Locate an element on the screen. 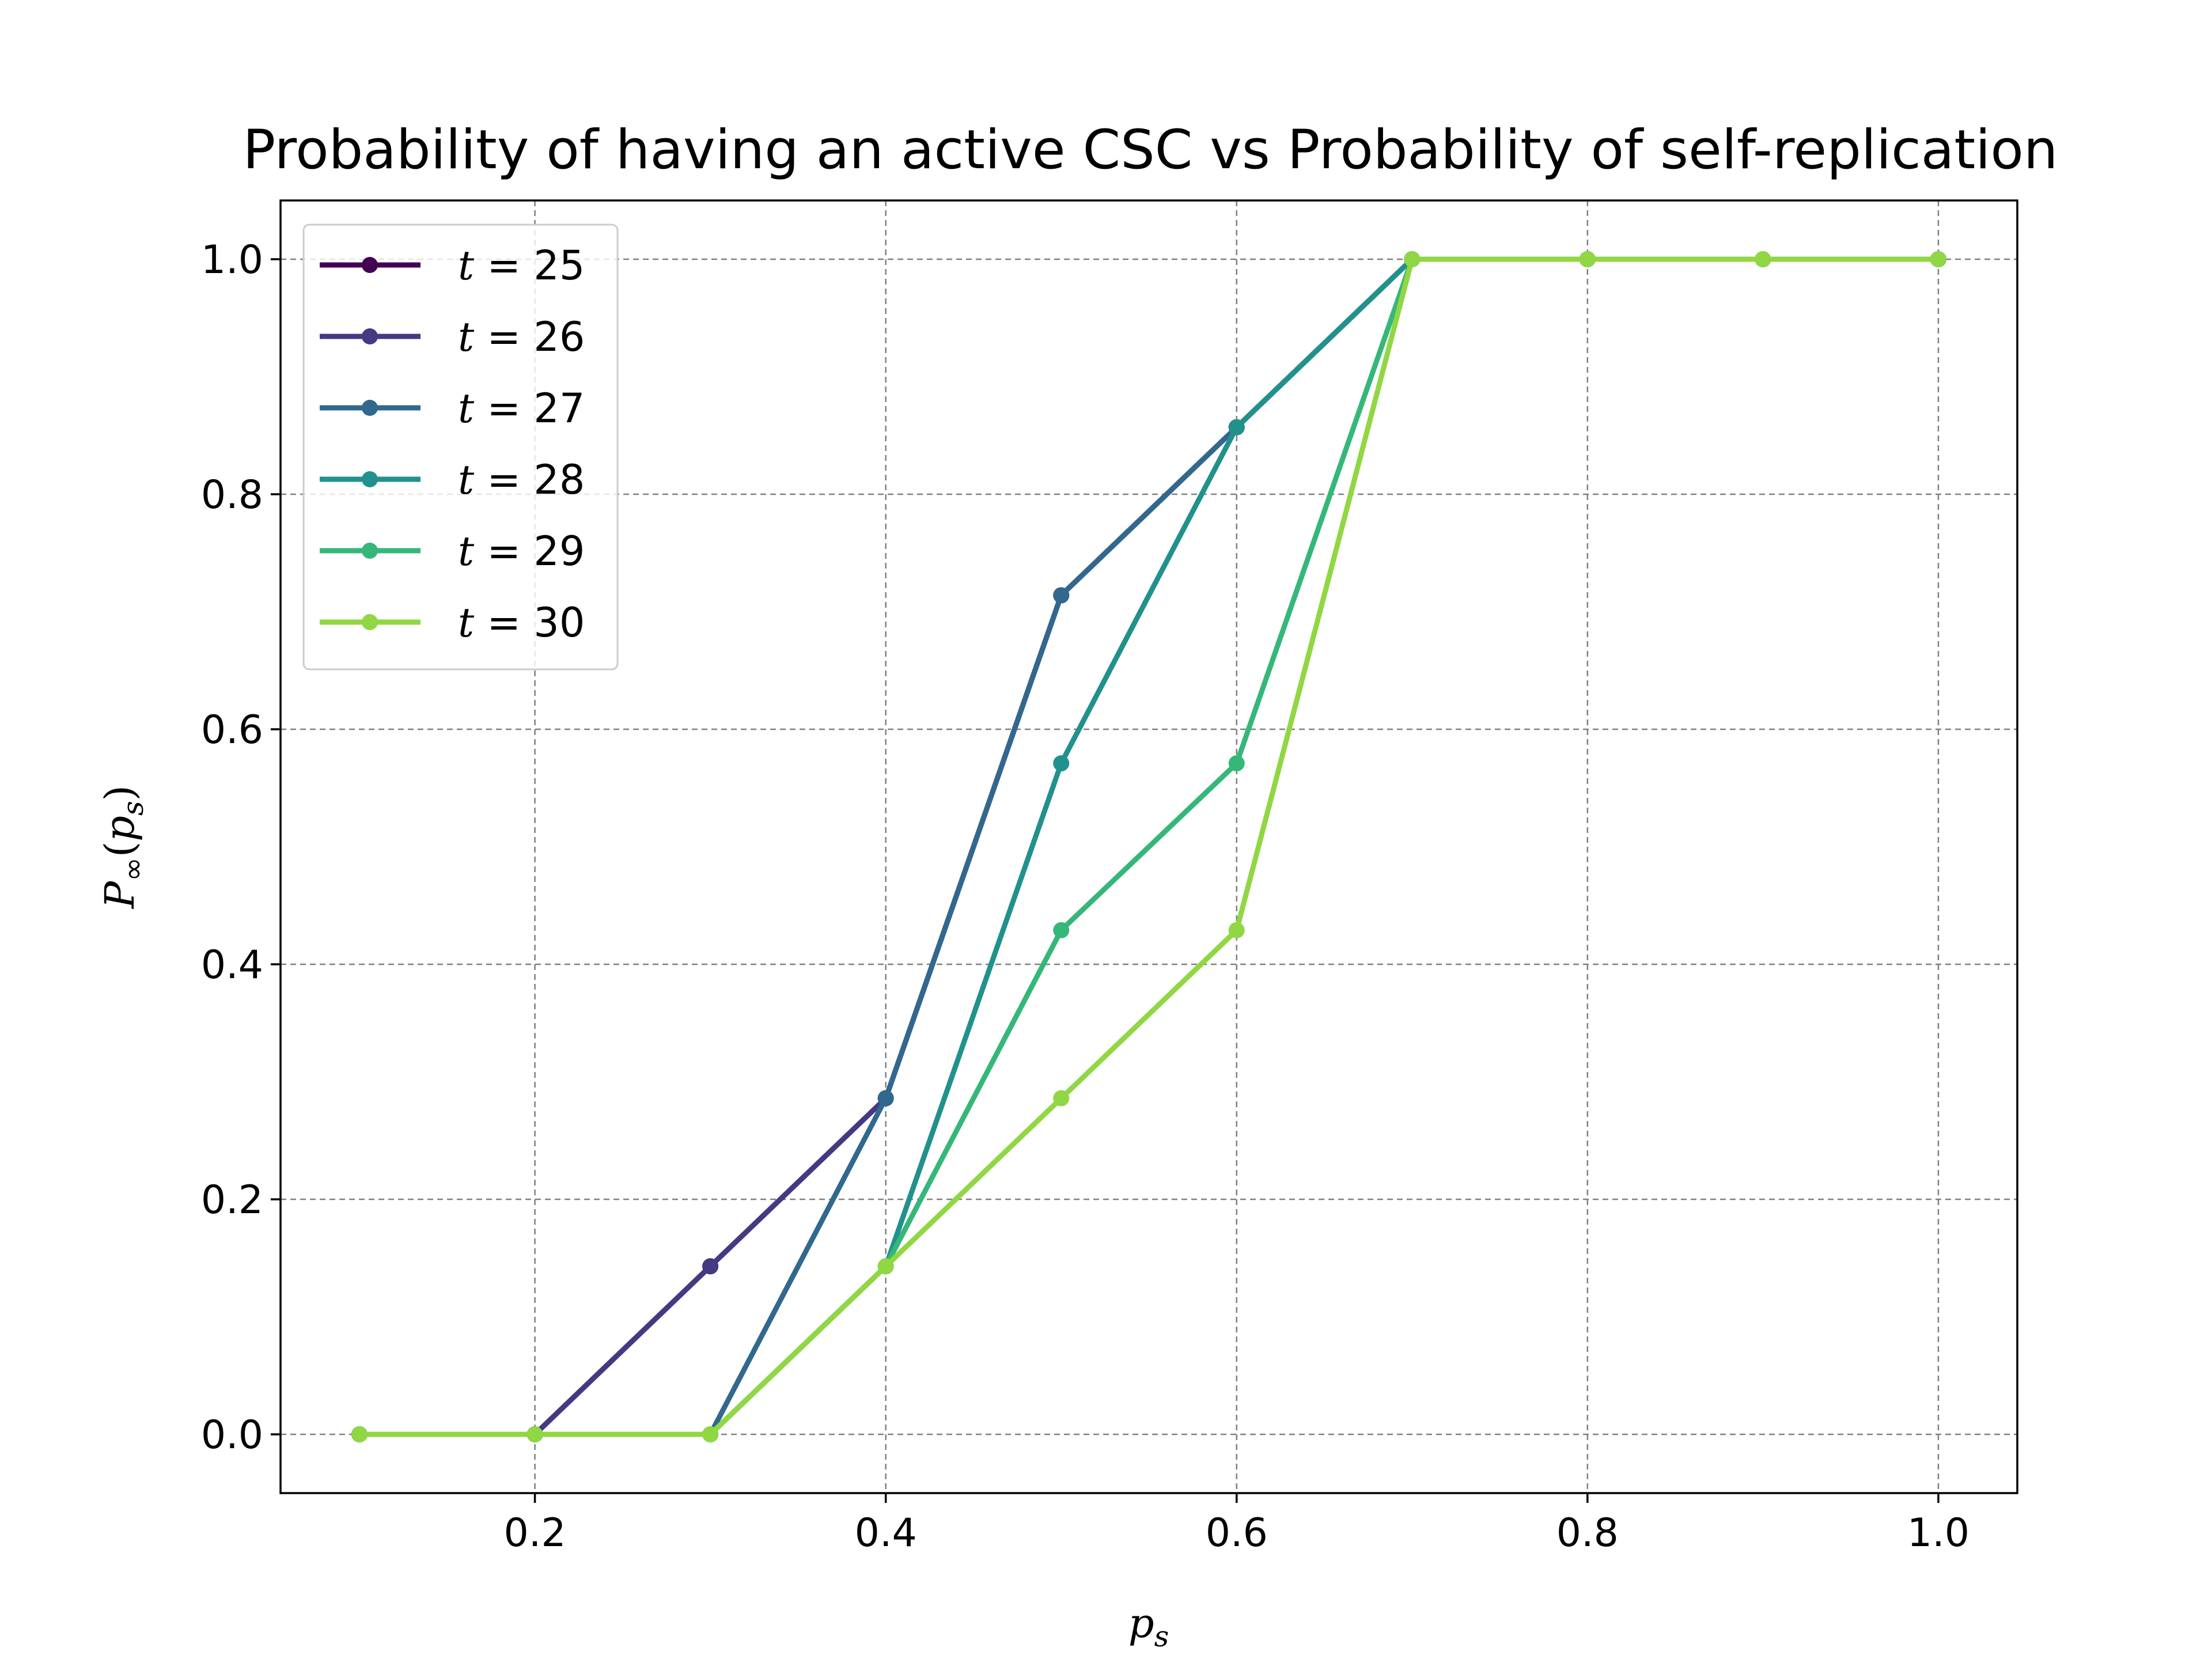 This screenshot has width=2212, height=1659. y-tick-label: 0.4 is located at coordinates (232, 965).